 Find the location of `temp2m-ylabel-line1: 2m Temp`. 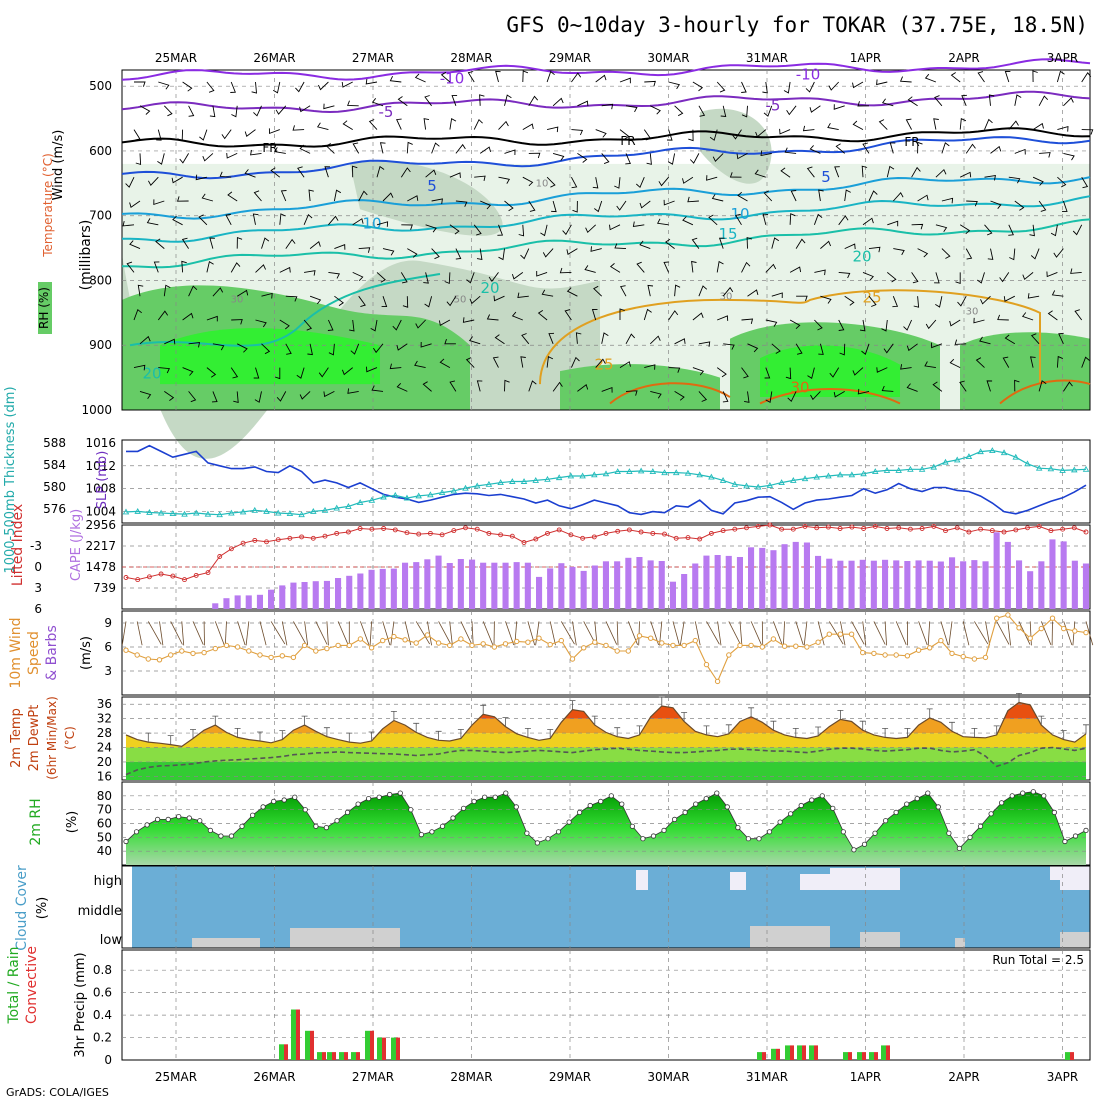

temp2m-ylabel-line1: 2m Temp is located at coordinates (16, 738).